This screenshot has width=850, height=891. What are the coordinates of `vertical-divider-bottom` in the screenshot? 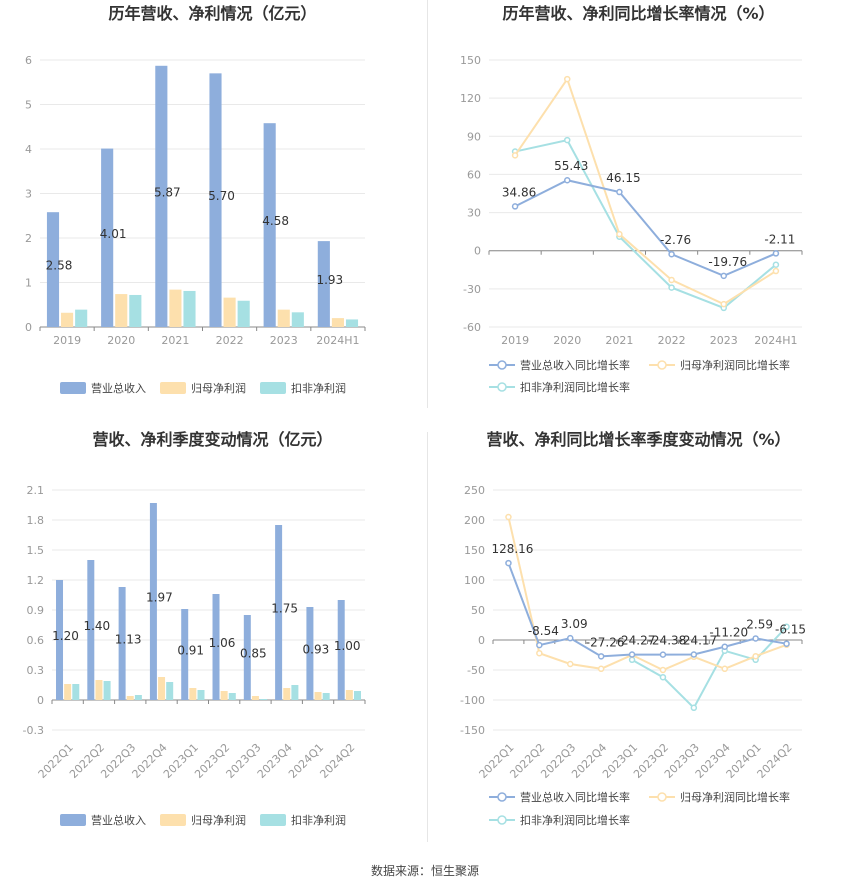 It's located at (427, 637).